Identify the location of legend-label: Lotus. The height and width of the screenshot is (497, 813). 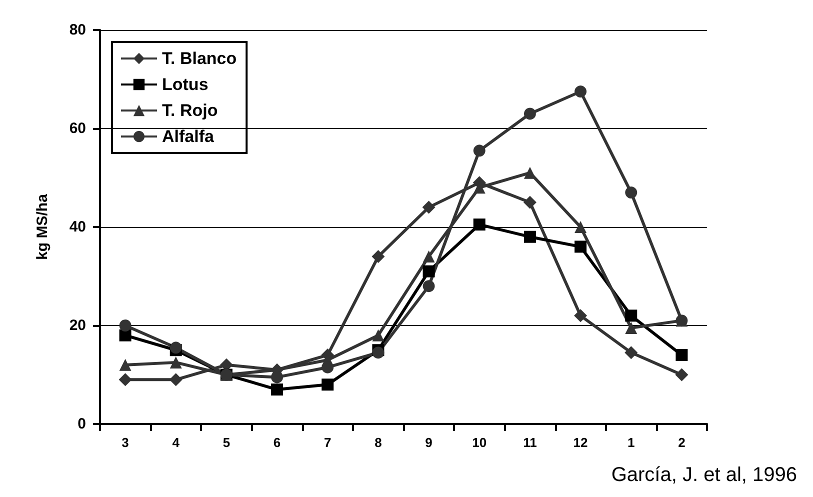
(185, 84).